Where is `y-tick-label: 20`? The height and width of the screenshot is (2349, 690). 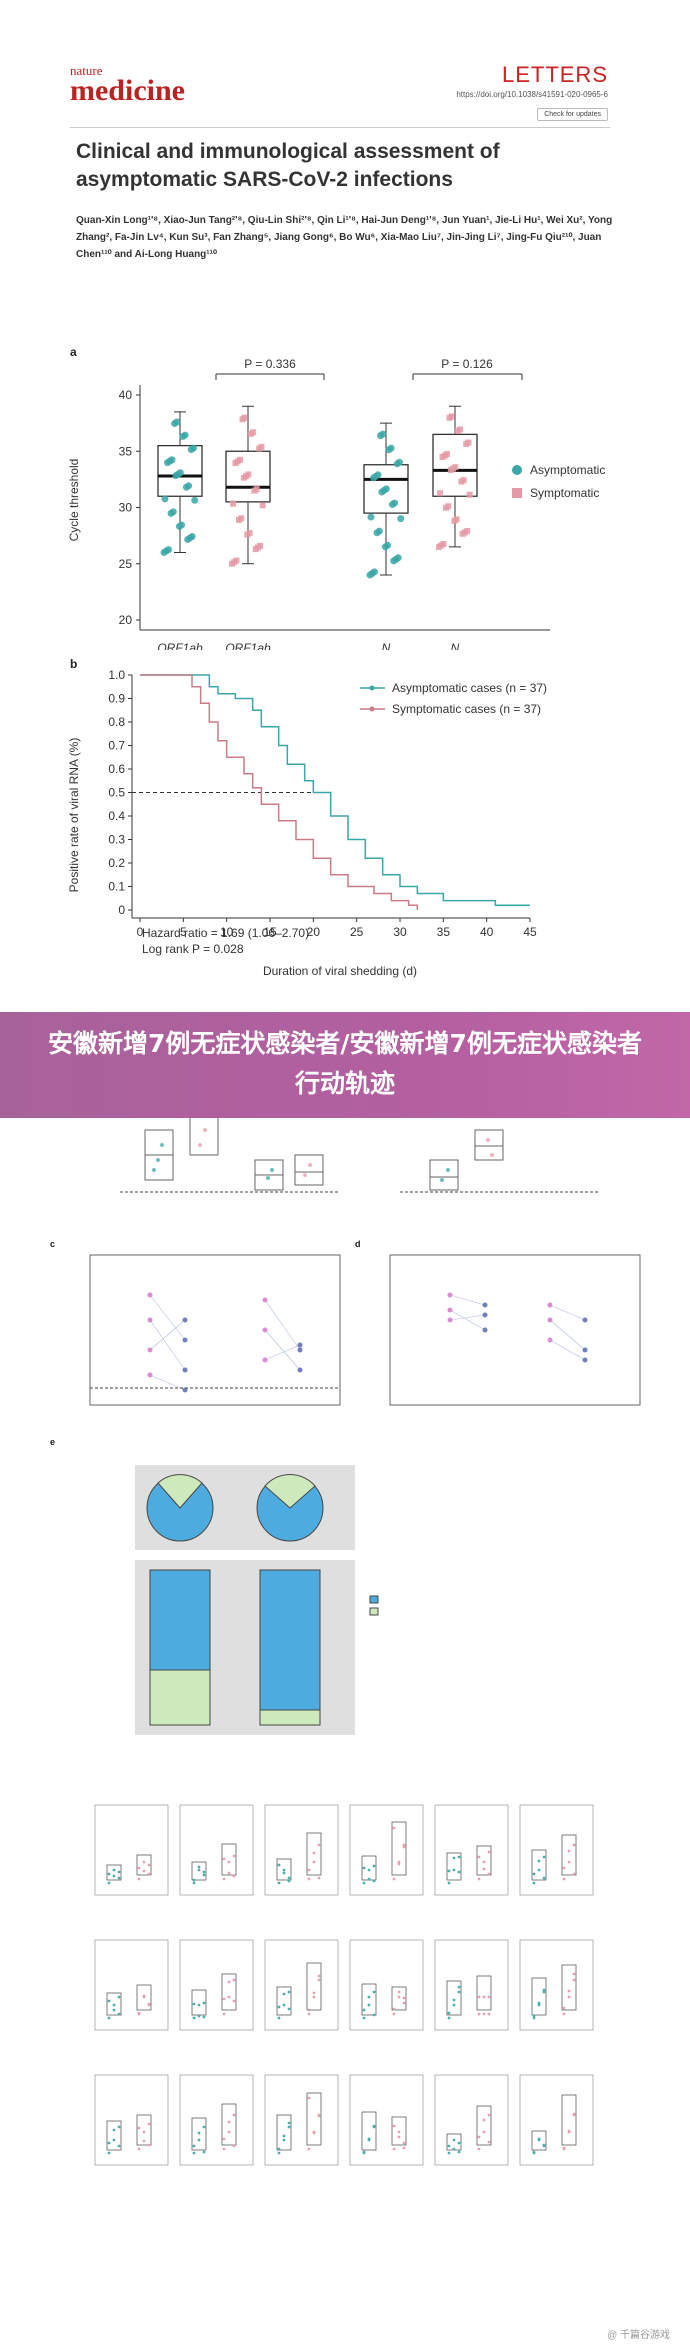 y-tick-label: 20 is located at coordinates (126, 620).